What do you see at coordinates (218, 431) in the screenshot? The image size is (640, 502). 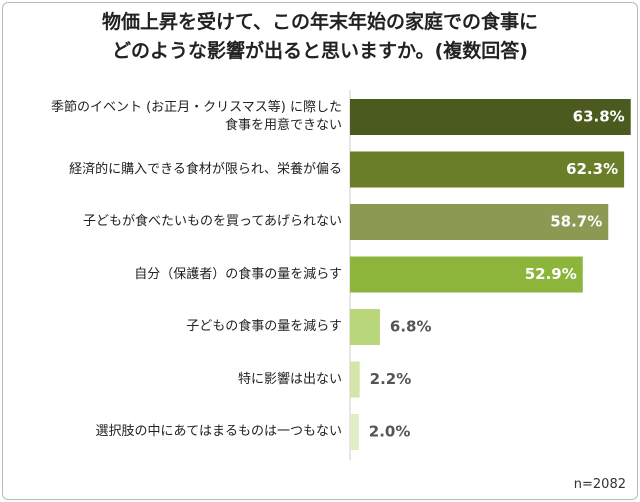 I see `category-label: 選択肢の中にあてはまるものは一つもない` at bounding box center [218, 431].